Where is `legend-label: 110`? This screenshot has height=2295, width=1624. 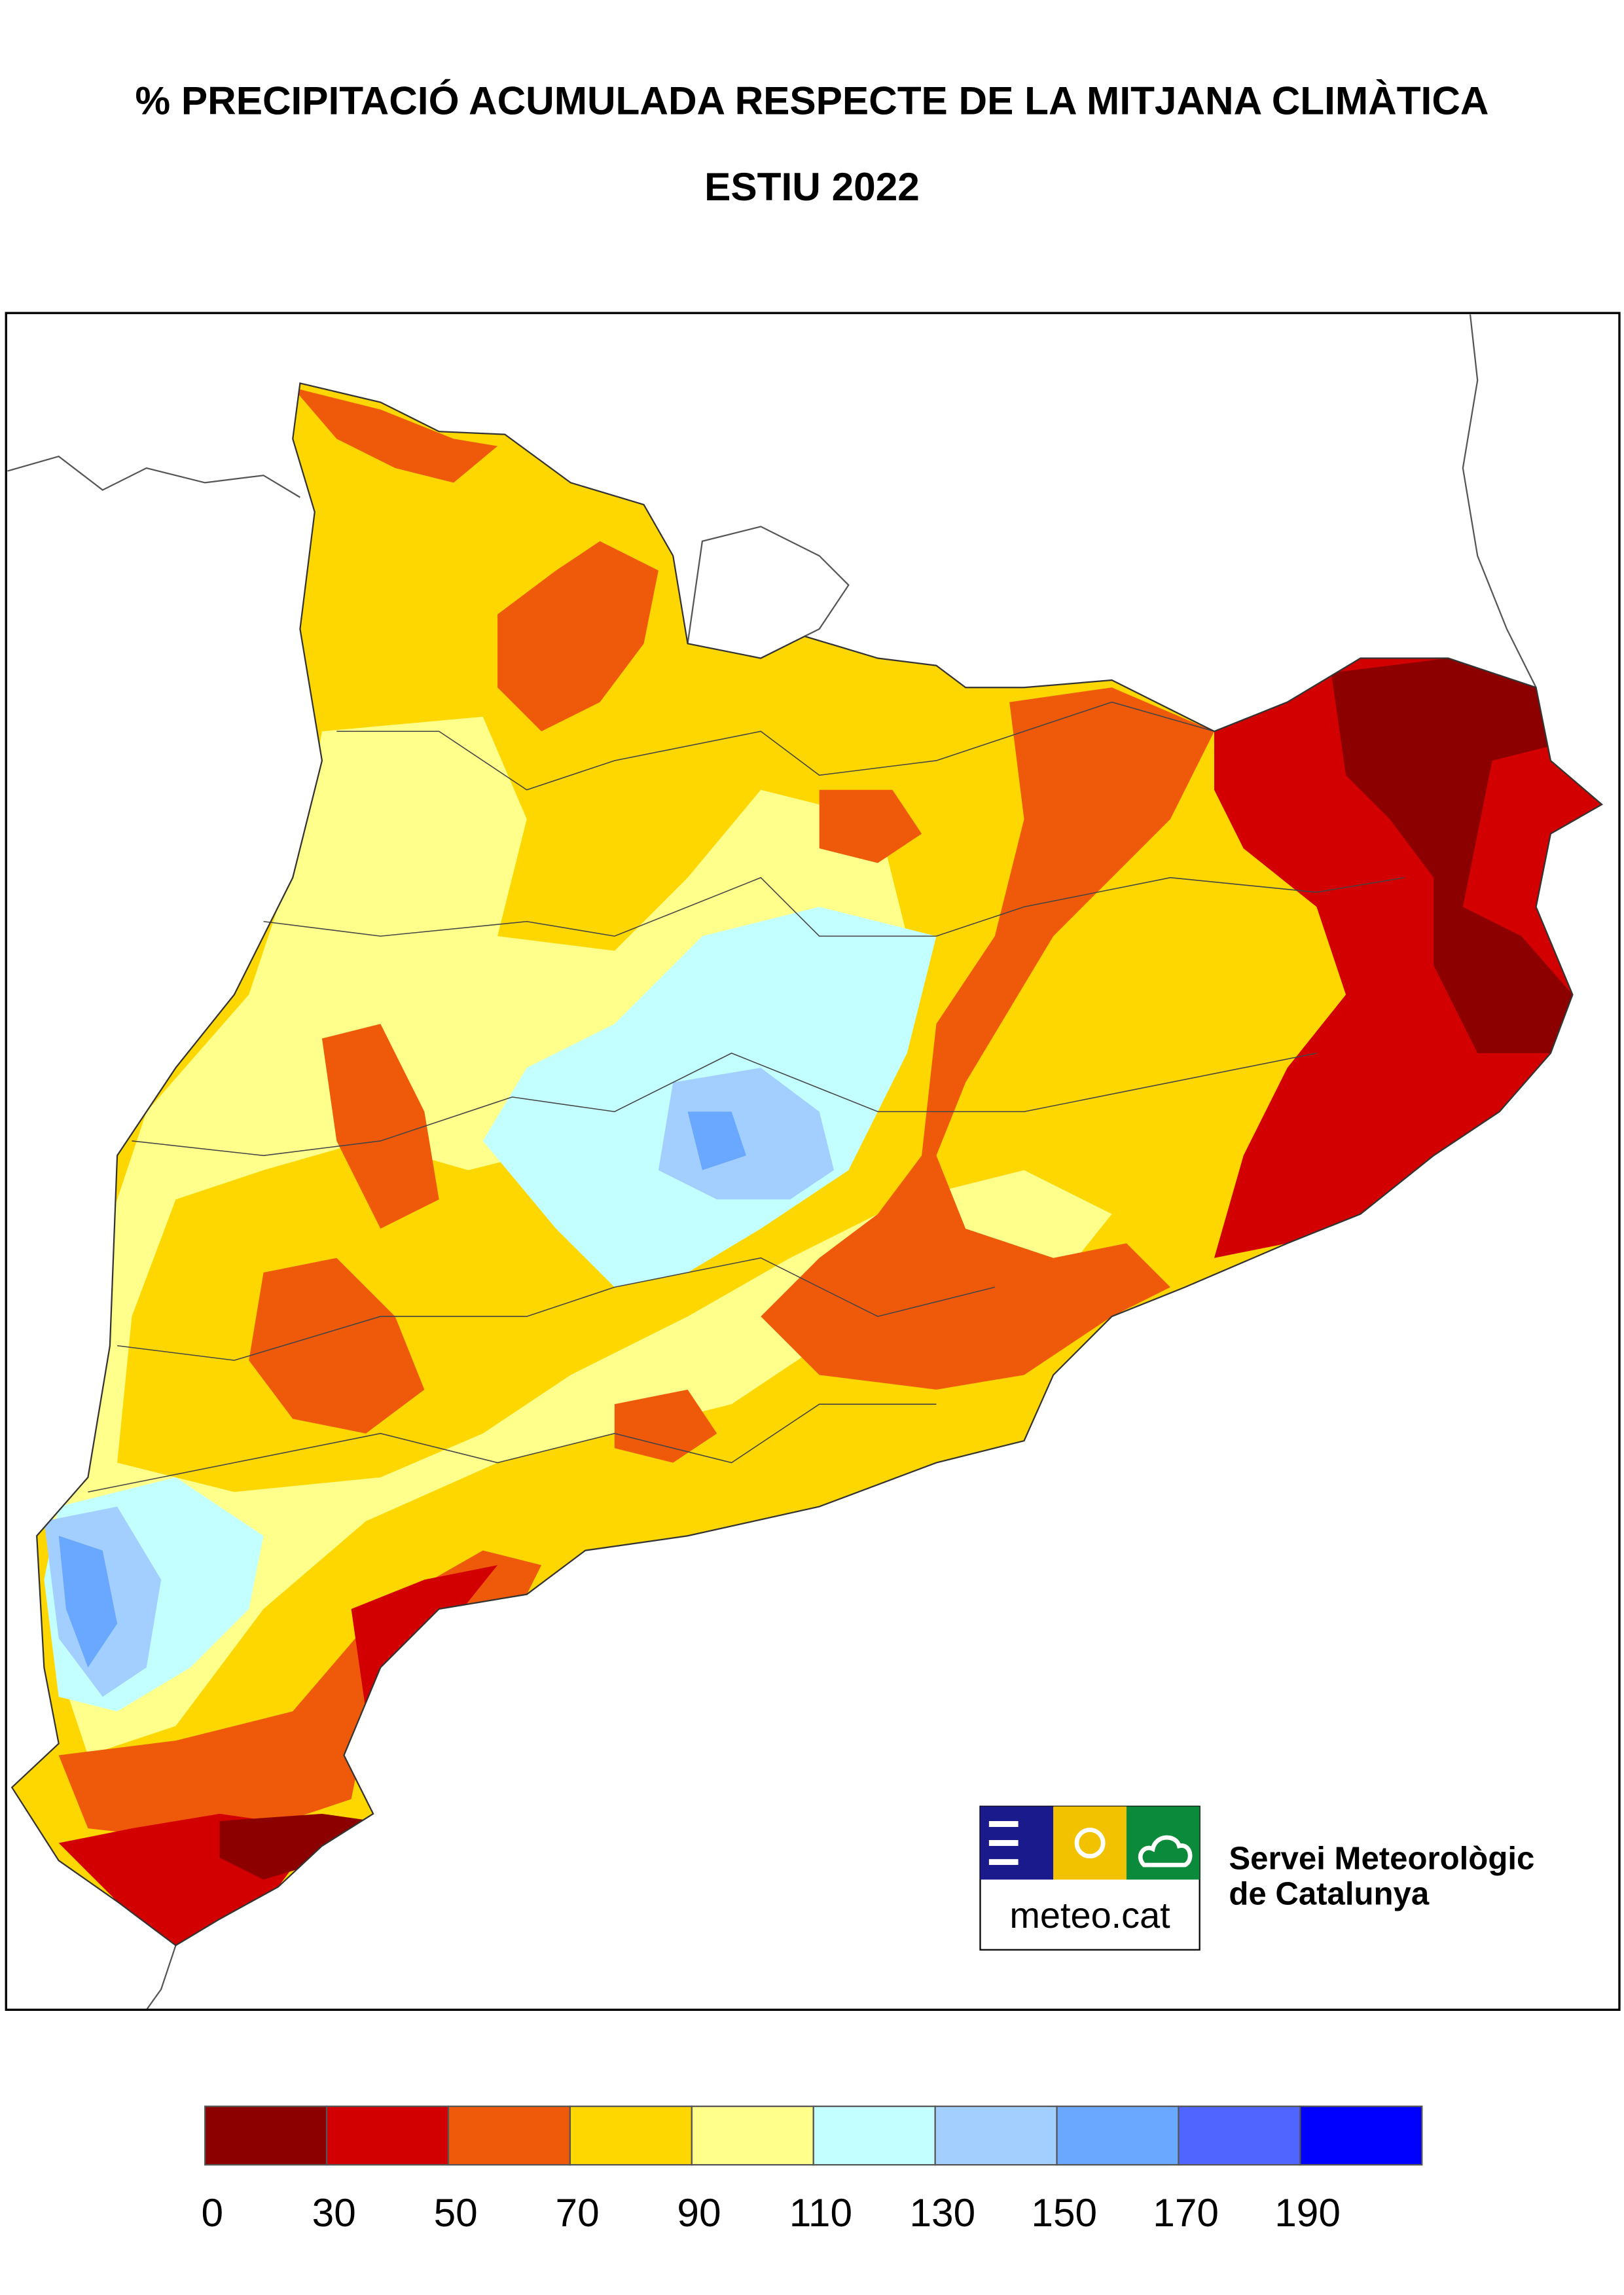
legend-label: 110 is located at coordinates (820, 2213).